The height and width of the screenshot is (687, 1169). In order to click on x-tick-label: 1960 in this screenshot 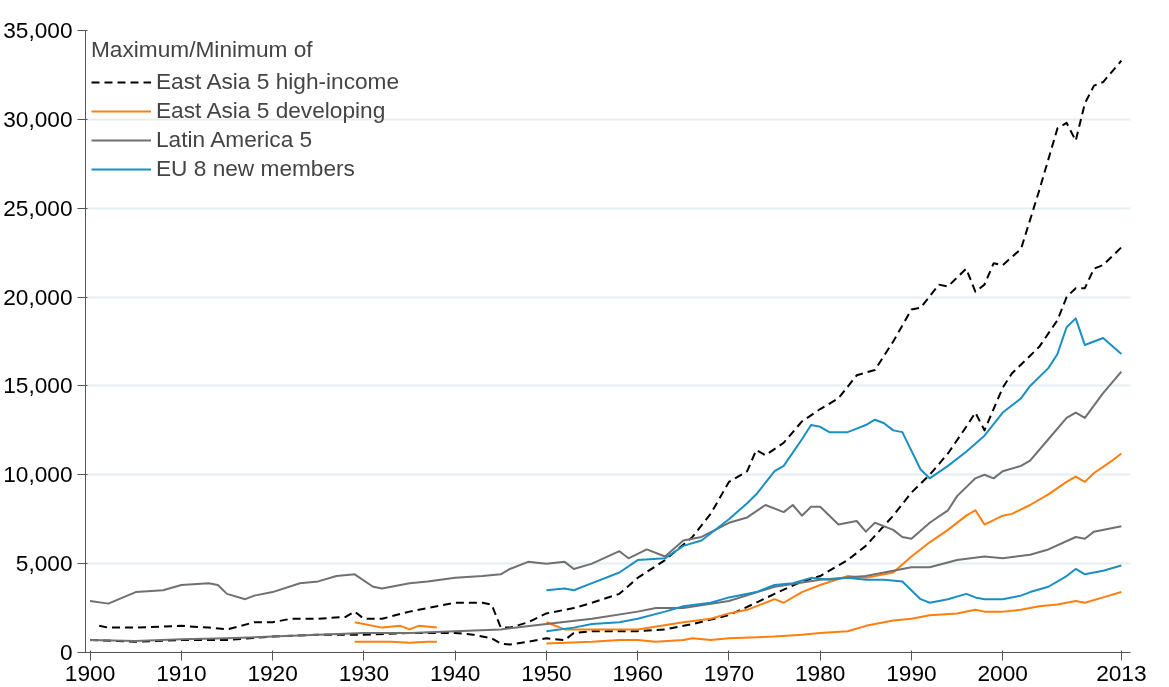, I will do `click(637, 672)`.